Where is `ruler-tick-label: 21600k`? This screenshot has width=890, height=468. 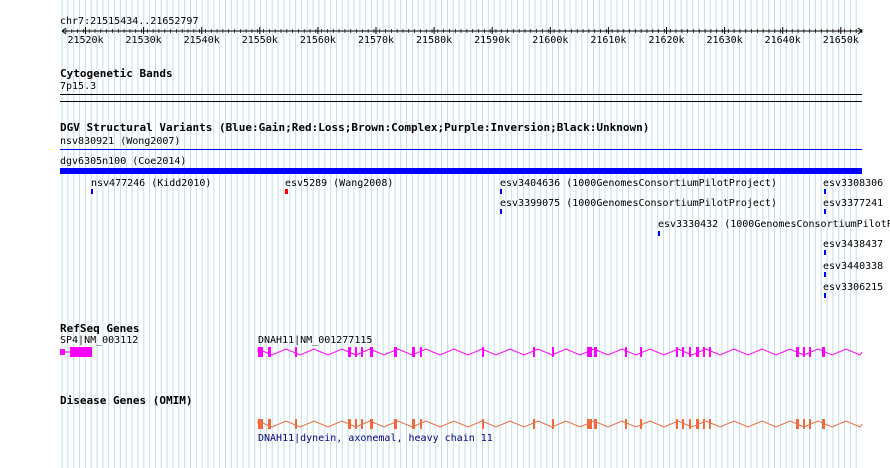
ruler-tick-label: 21600k is located at coordinates (550, 40).